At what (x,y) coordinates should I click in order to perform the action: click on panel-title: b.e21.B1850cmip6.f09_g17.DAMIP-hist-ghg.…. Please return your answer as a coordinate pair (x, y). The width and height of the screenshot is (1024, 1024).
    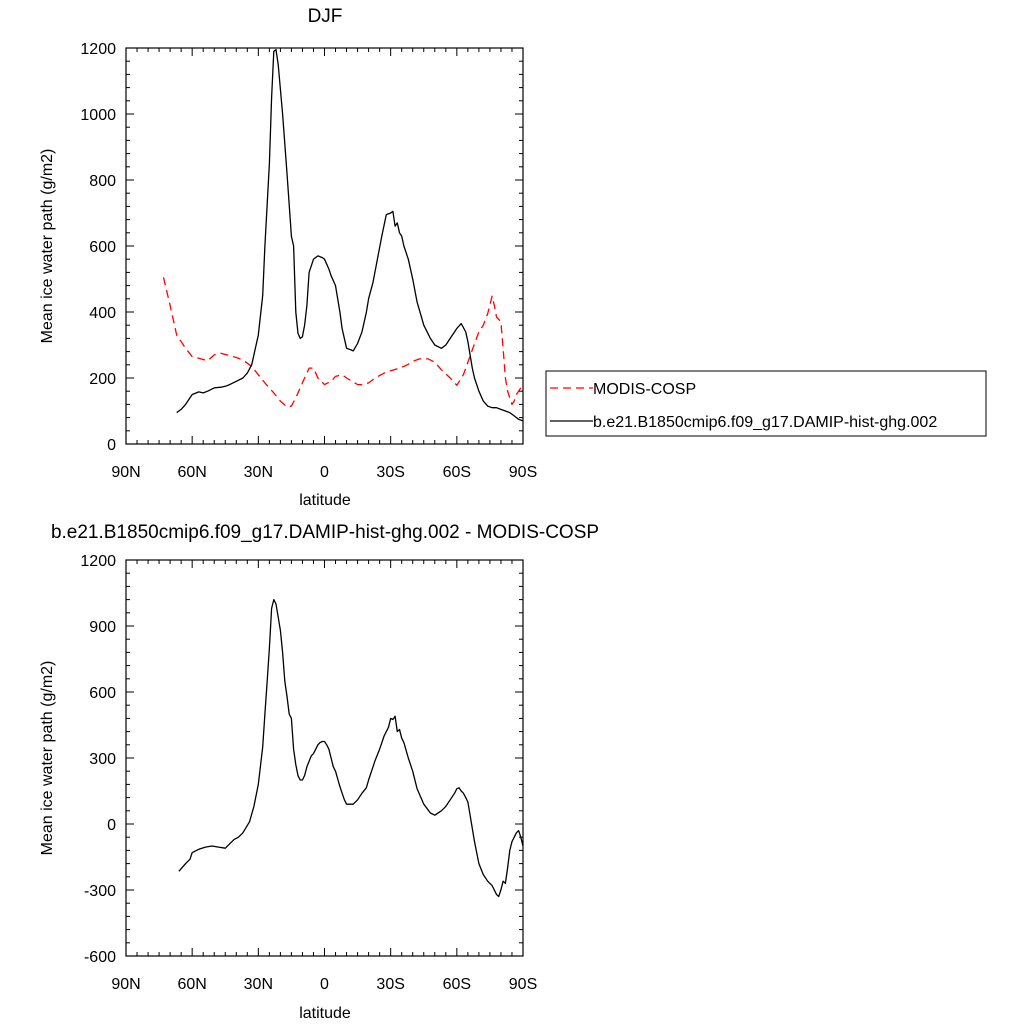
    Looking at the image, I should click on (325, 532).